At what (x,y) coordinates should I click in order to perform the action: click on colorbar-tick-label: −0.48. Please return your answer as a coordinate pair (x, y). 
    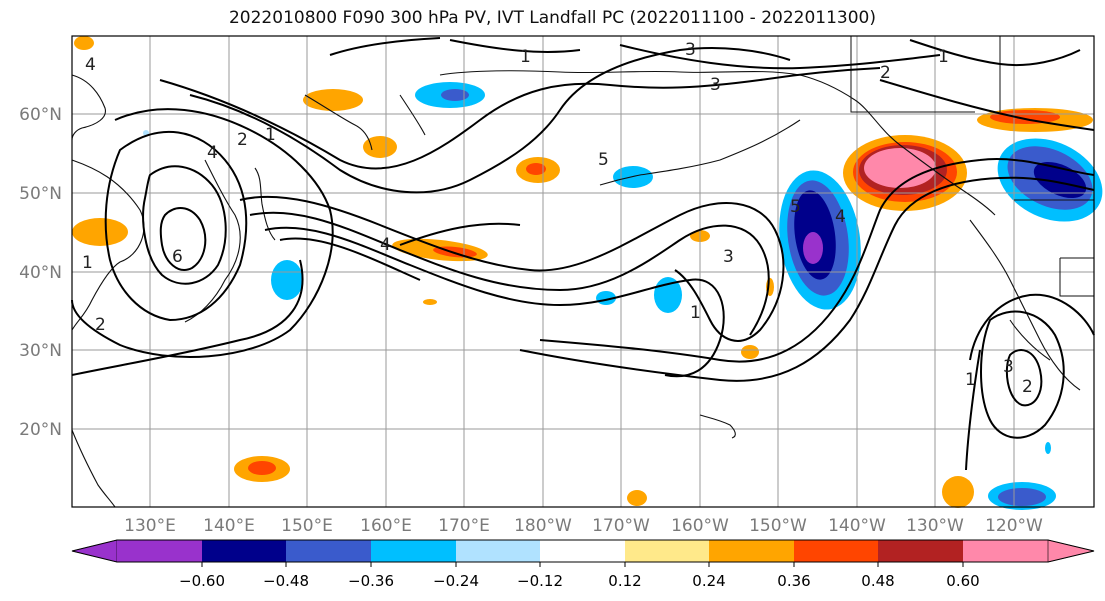
    Looking at the image, I should click on (286, 581).